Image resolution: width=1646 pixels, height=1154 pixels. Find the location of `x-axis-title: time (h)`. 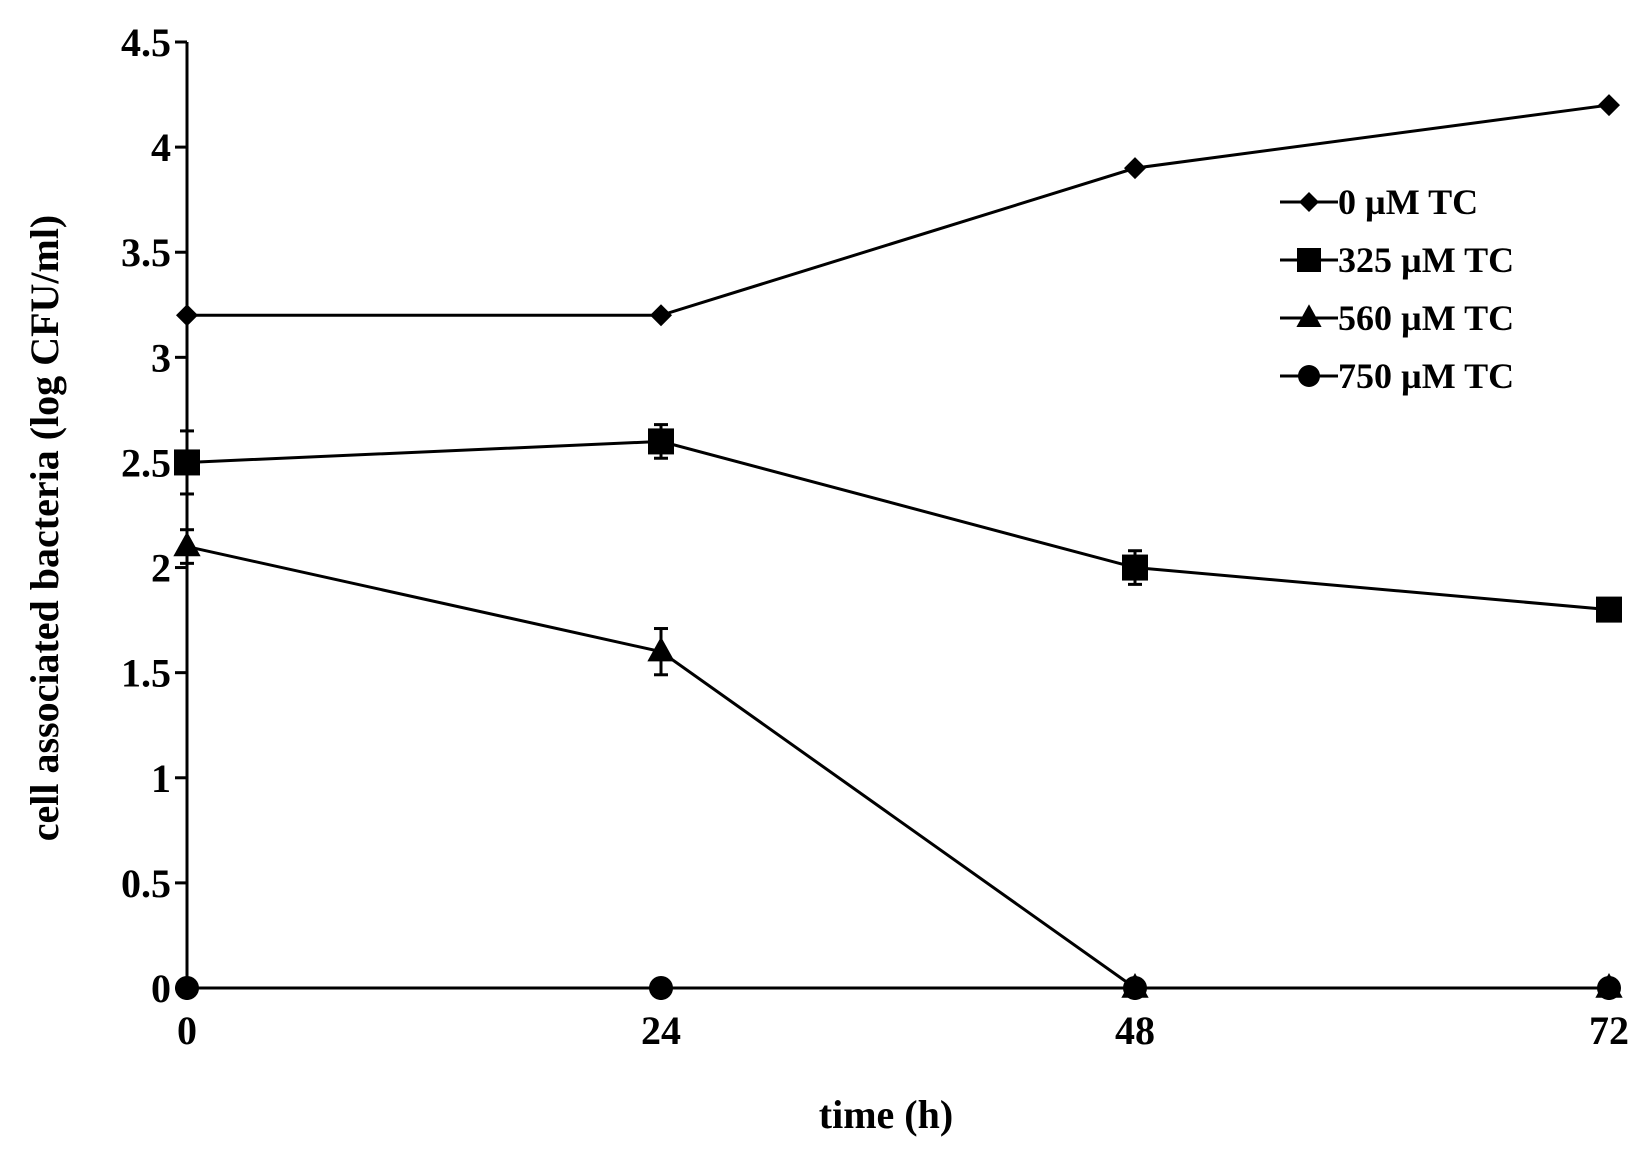

x-axis-title: time (h) is located at coordinates (886, 1114).